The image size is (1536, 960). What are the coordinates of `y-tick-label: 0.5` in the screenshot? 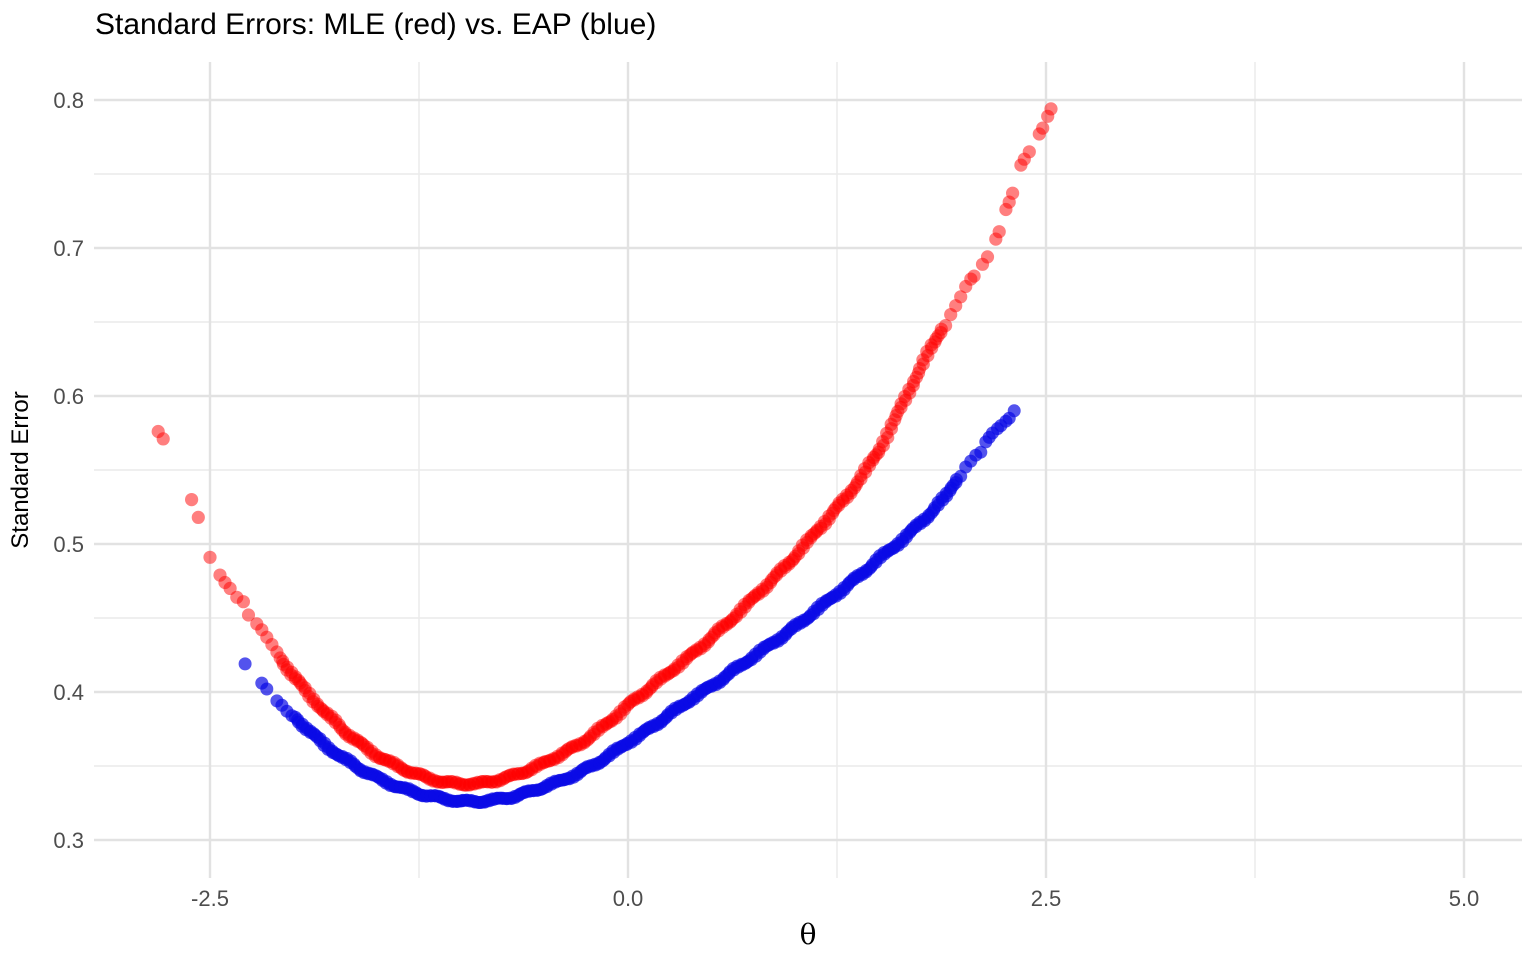 It's located at (68, 544).